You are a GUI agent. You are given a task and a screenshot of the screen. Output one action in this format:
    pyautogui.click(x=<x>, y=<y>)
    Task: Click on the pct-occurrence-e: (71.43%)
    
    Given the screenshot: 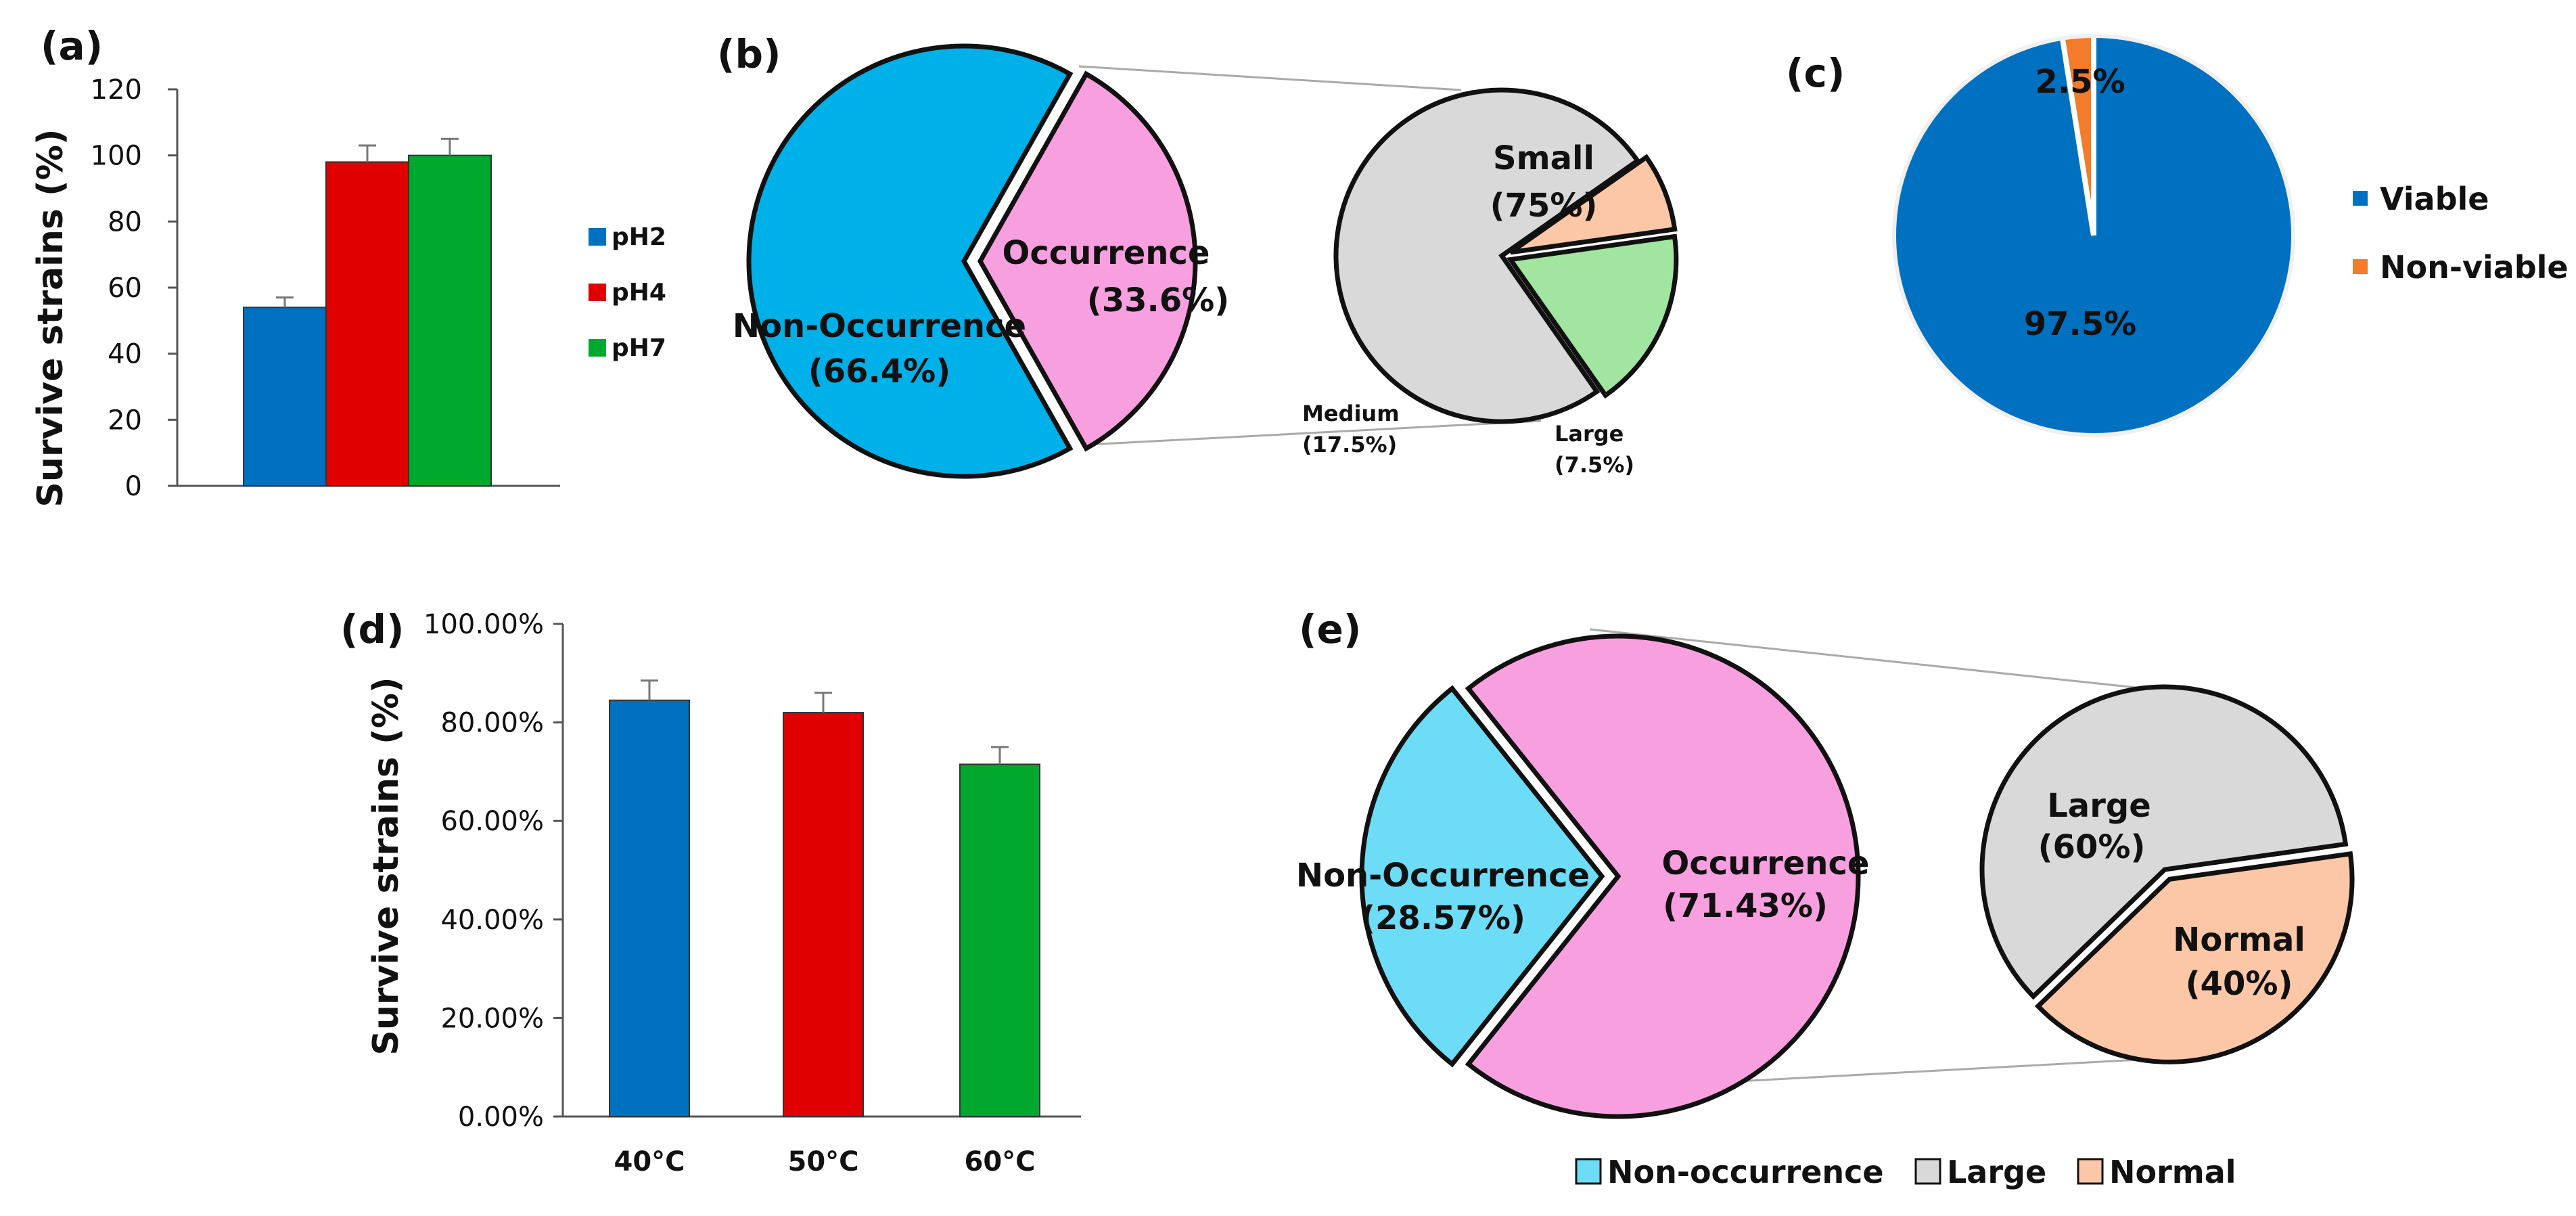 What is the action you would take?
    pyautogui.click(x=1746, y=906)
    